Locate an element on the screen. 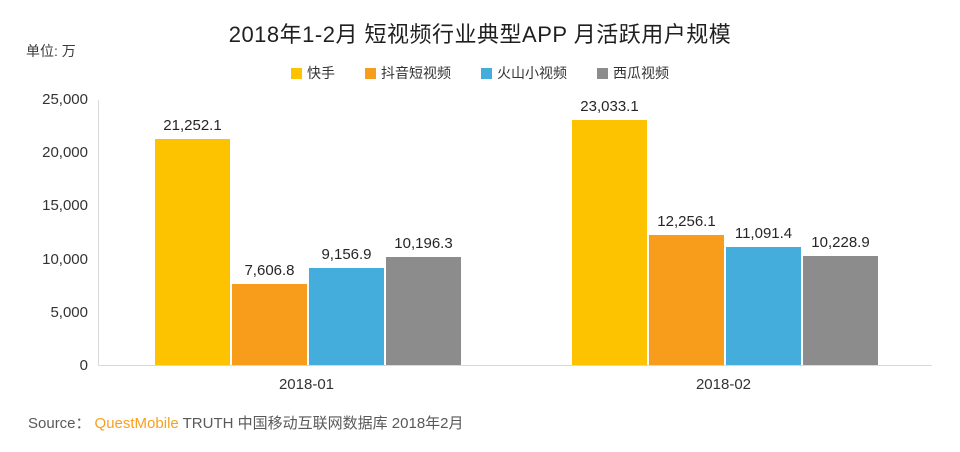  legend-item-3: 西瓜视频 is located at coordinates (633, 73).